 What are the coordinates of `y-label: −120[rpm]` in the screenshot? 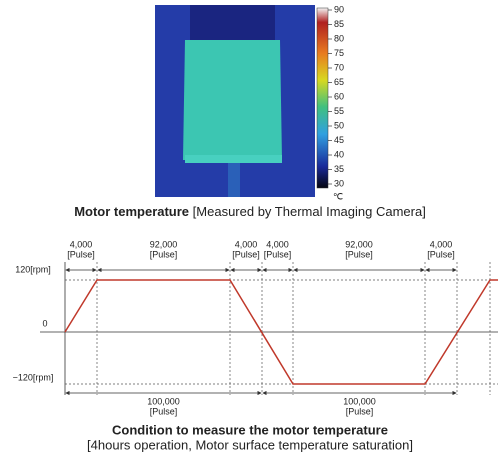 It's located at (33, 377).